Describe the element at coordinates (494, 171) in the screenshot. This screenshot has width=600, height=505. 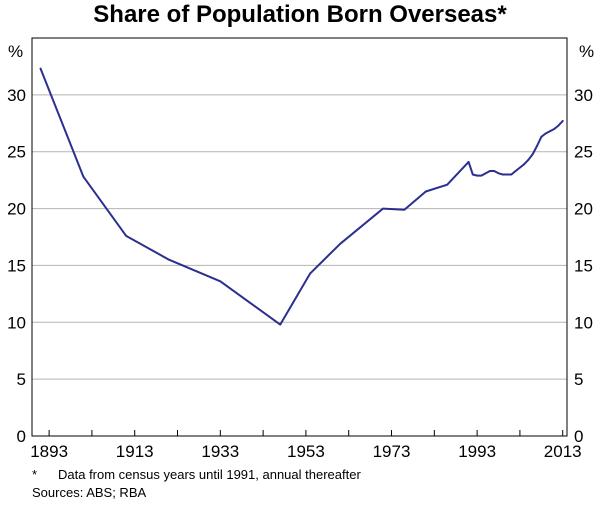
I see `data-point-1997` at that location.